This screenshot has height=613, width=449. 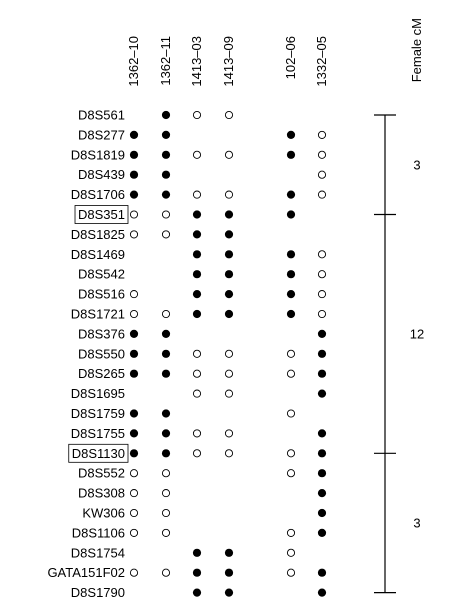 What do you see at coordinates (98, 433) in the screenshot?
I see `marker-label: D8S1755` at bounding box center [98, 433].